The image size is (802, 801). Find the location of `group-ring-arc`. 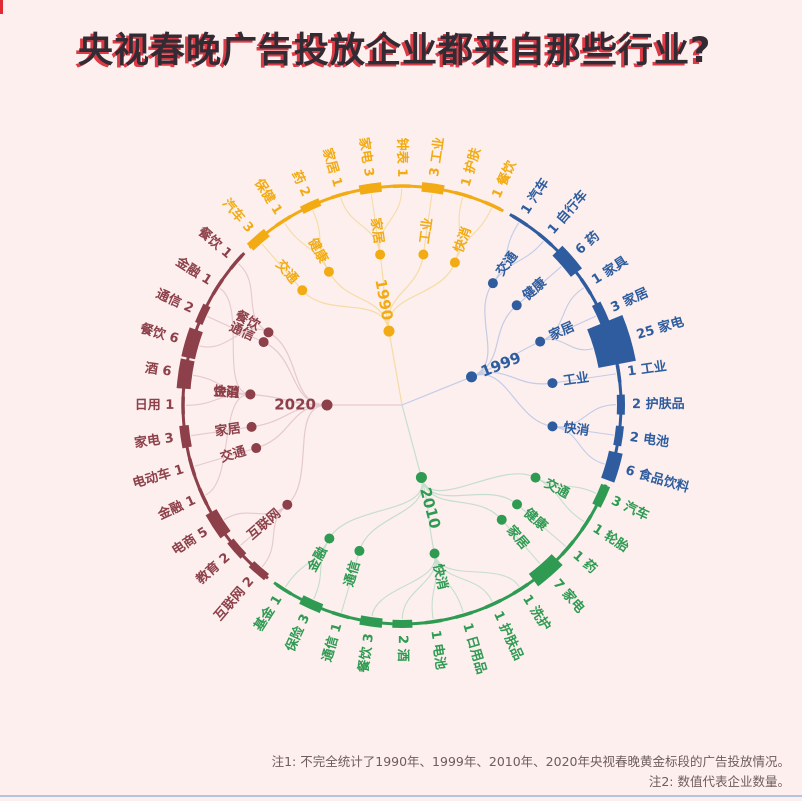

group-ring-arc is located at coordinates (225, 416).